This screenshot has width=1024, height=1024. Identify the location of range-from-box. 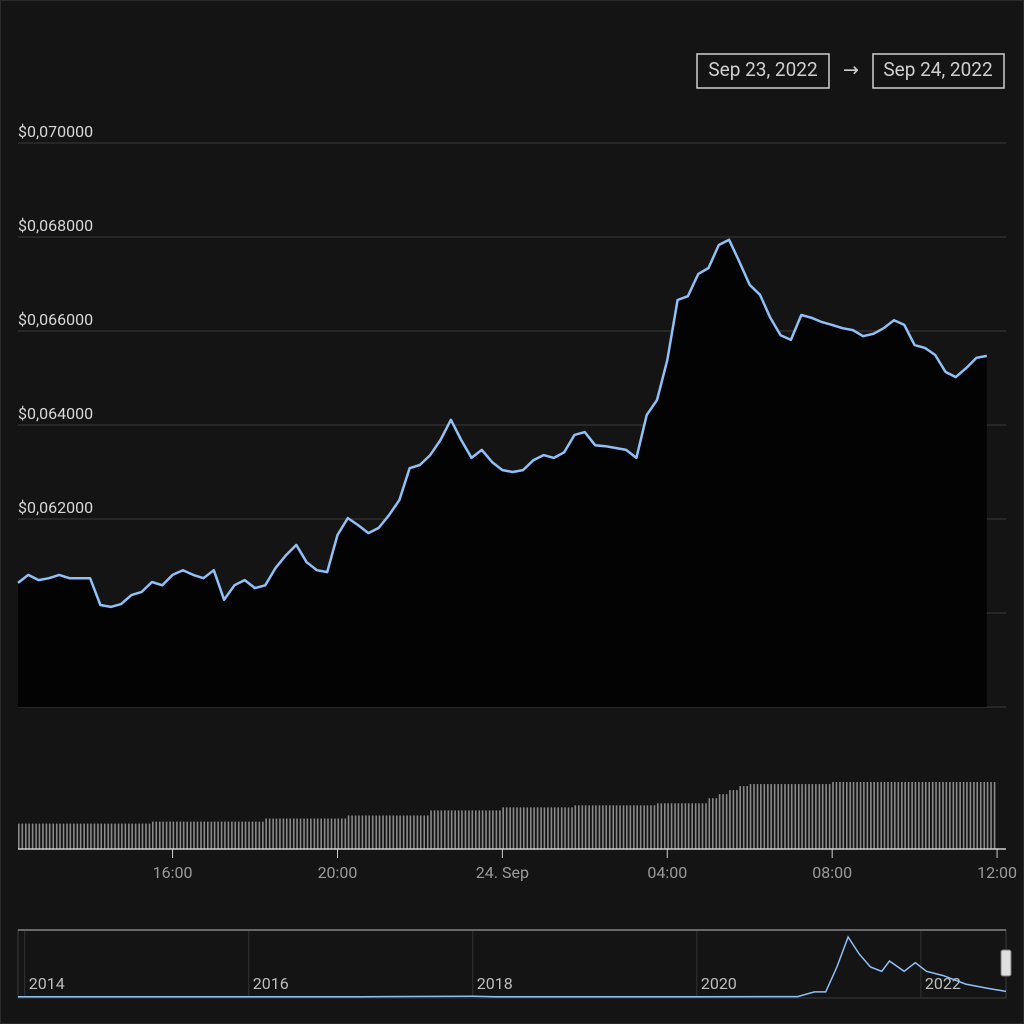
(763, 71).